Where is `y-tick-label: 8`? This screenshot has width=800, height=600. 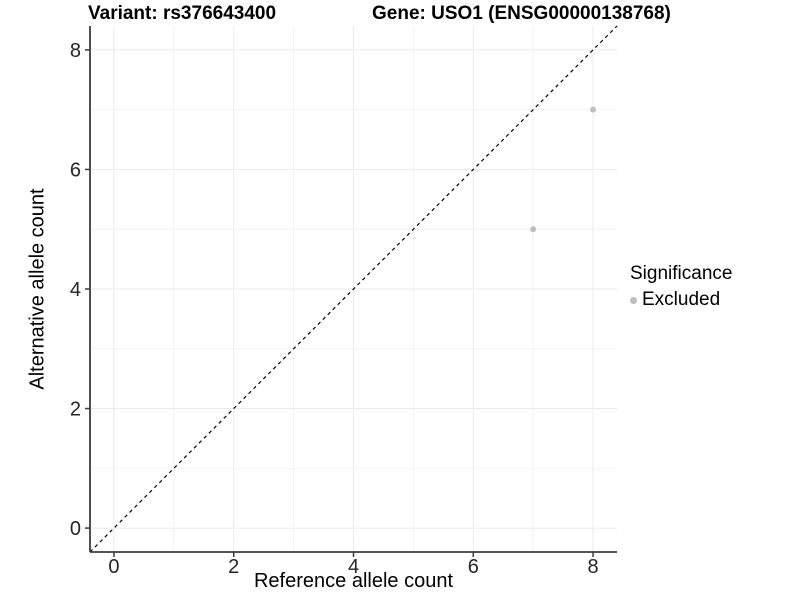
y-tick-label: 8 is located at coordinates (75, 51).